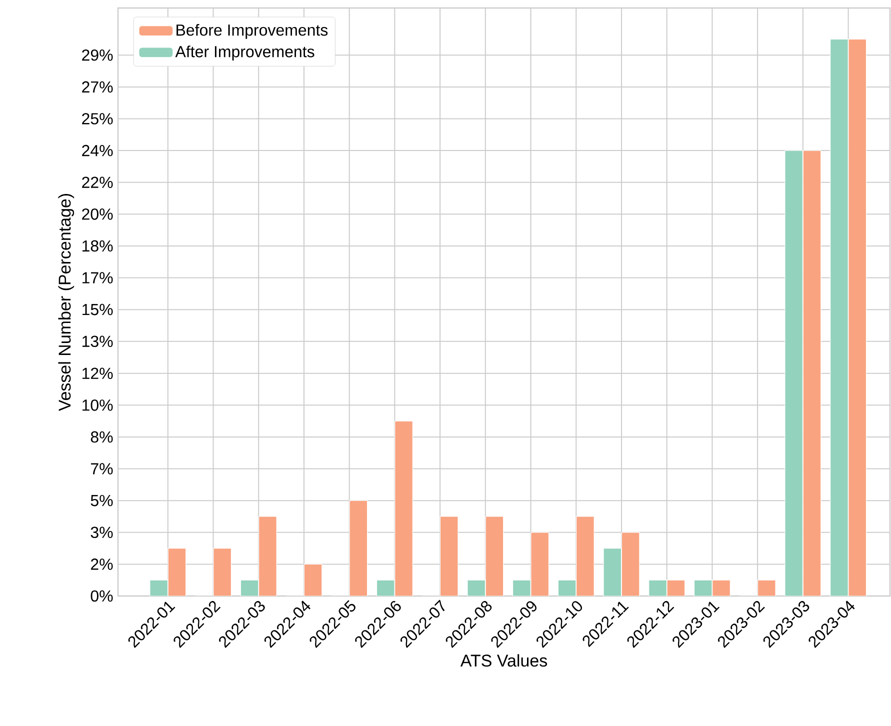 This screenshot has width=891, height=726. I want to click on y-tick-label: 25%, so click(97, 118).